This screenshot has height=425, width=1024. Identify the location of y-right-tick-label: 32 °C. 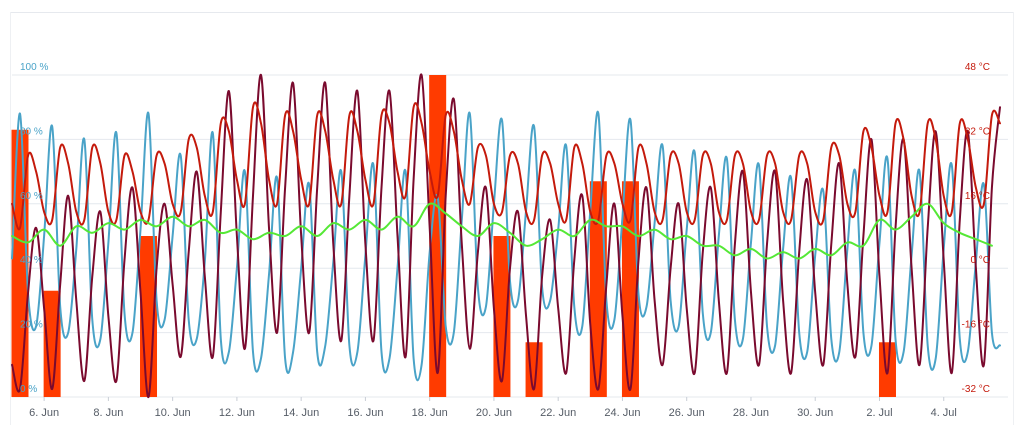
(977, 131).